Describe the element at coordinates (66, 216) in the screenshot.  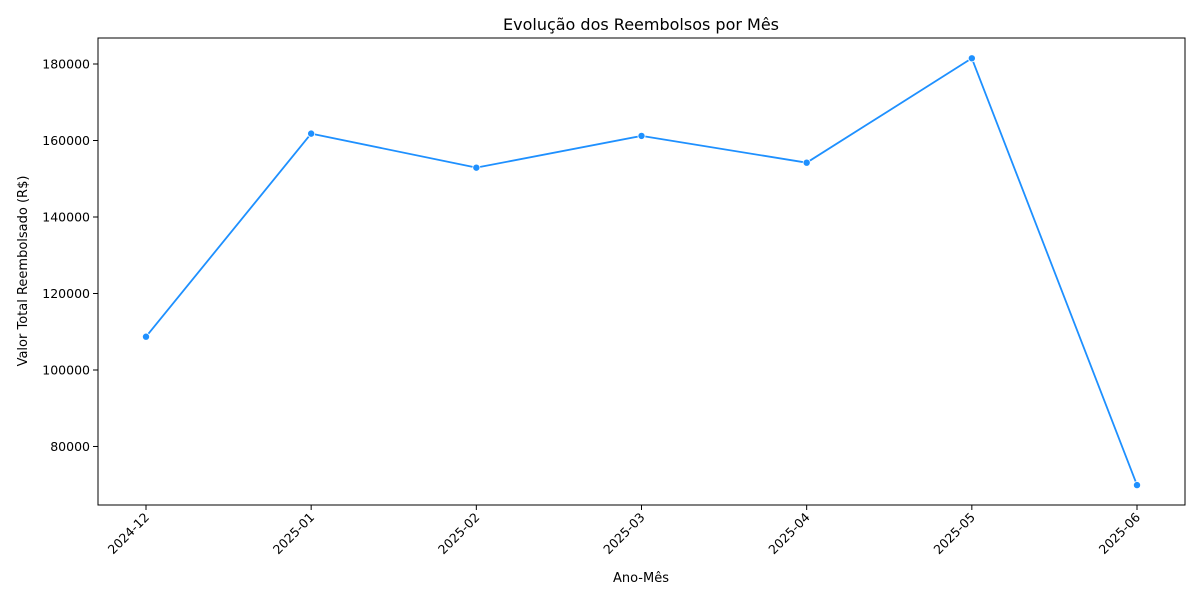
I see `y-tick-label: 140000` at that location.